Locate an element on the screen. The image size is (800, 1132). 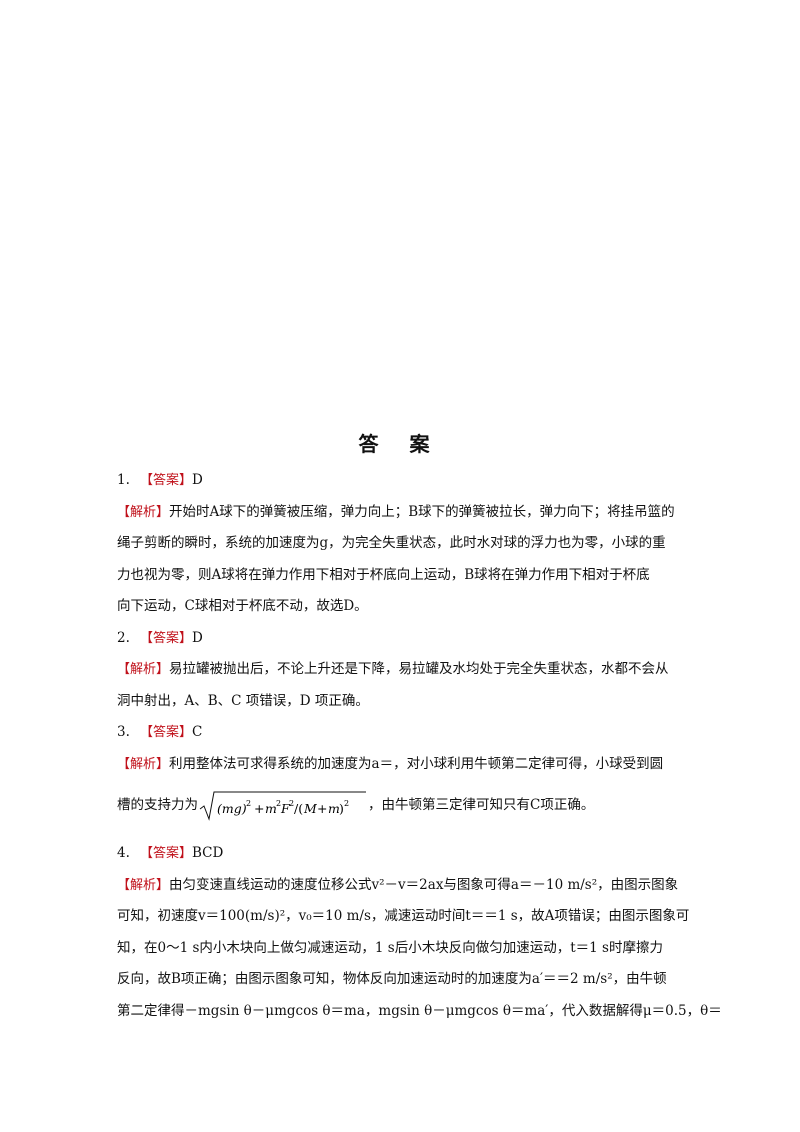
svg-text: (mg) is located at coordinates (232, 808).